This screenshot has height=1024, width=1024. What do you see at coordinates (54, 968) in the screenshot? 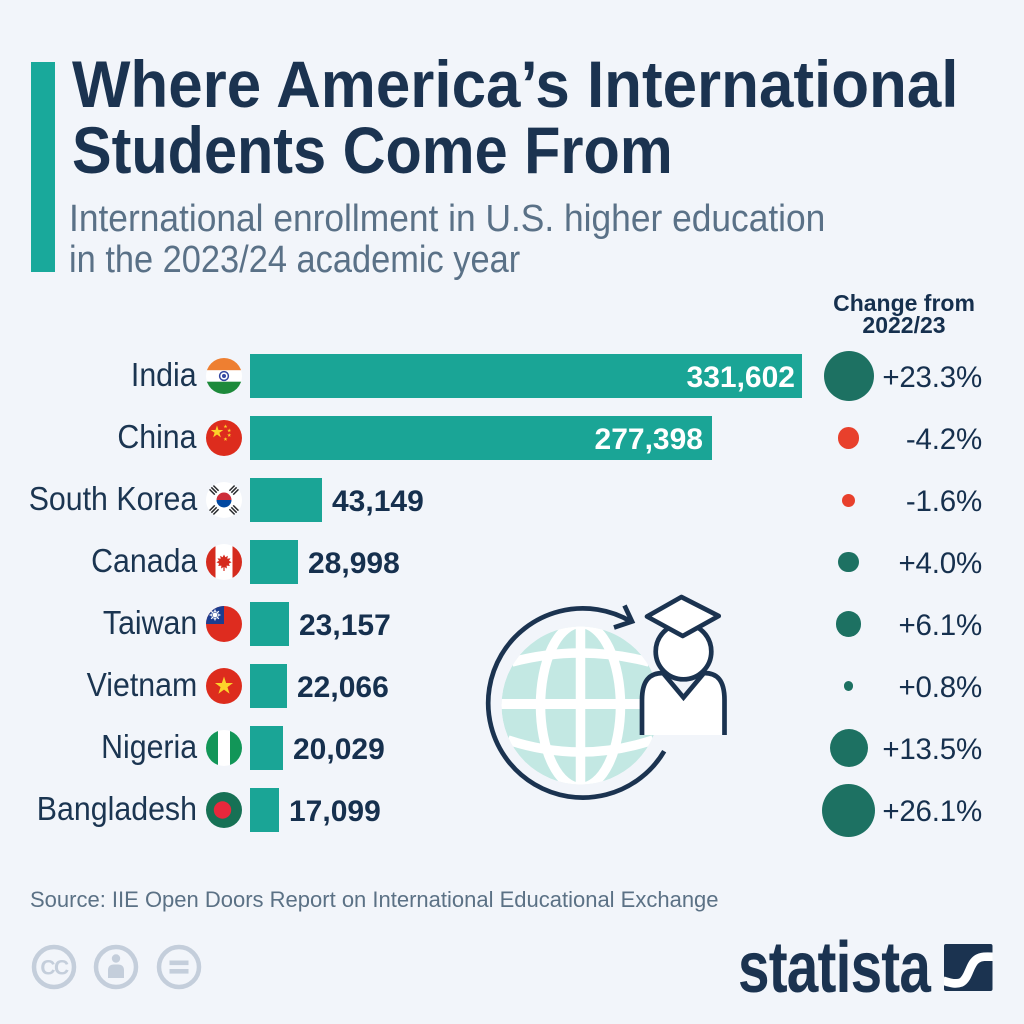
I see `svg-text: CC` at bounding box center [54, 968].